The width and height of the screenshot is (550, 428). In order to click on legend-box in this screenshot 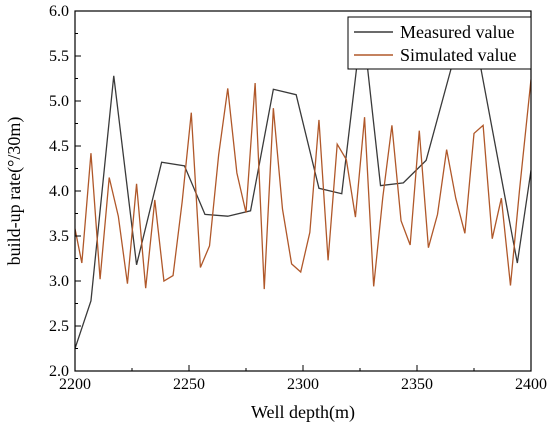, I will do `click(439, 43)`.